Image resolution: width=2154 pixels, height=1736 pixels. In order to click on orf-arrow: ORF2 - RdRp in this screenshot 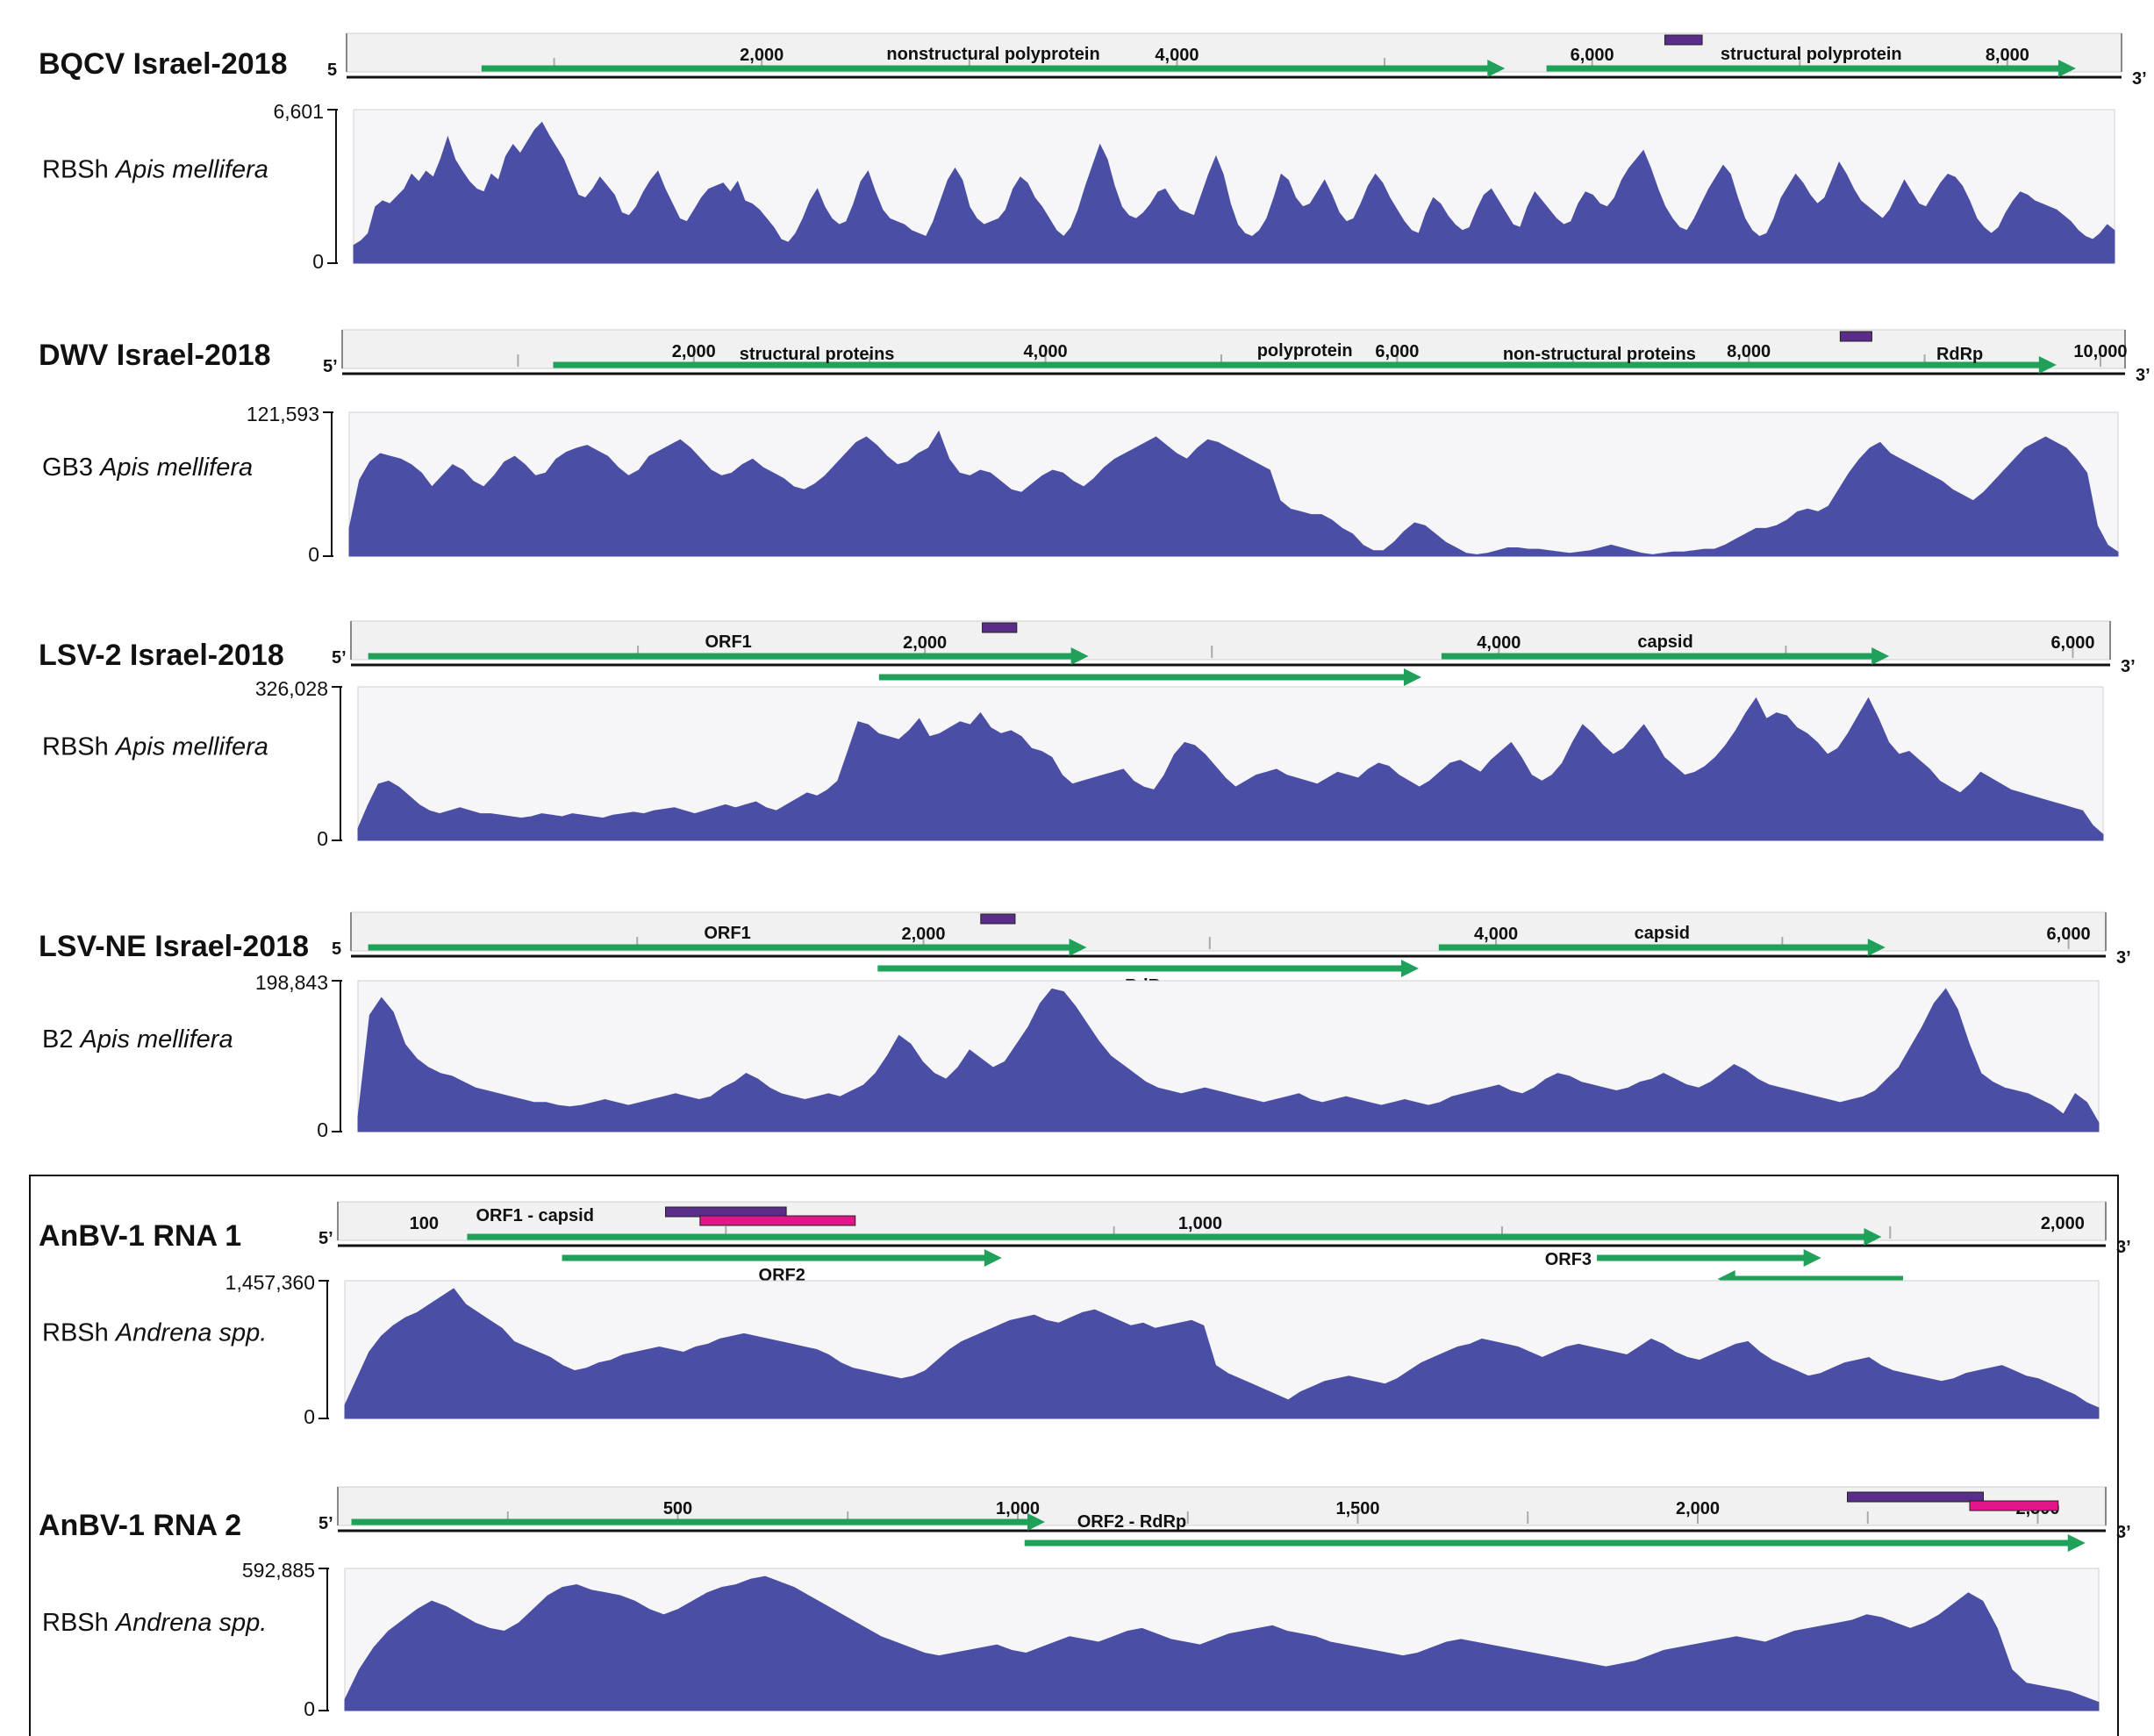, I will do `click(1555, 1532)`.